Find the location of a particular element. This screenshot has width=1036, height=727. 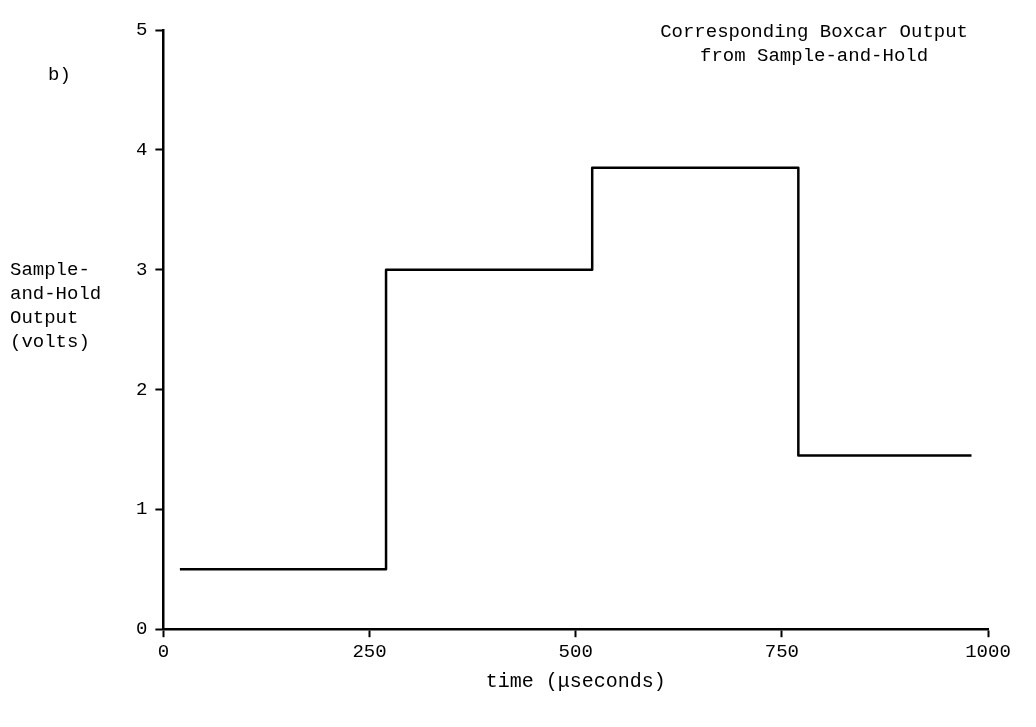

x-tick-label: 500 is located at coordinates (575, 651).